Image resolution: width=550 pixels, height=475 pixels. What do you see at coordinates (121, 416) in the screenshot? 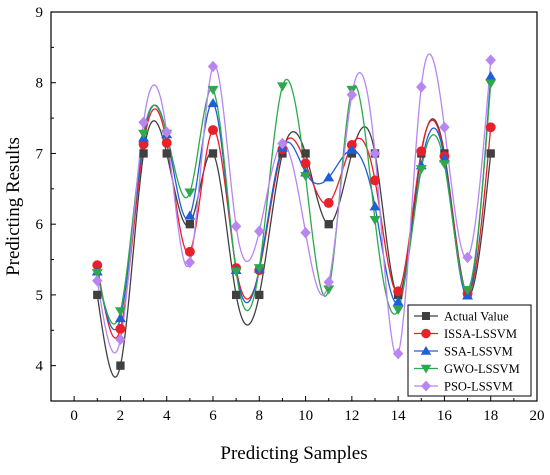
I see `x-tick-label: 2` at bounding box center [121, 416].